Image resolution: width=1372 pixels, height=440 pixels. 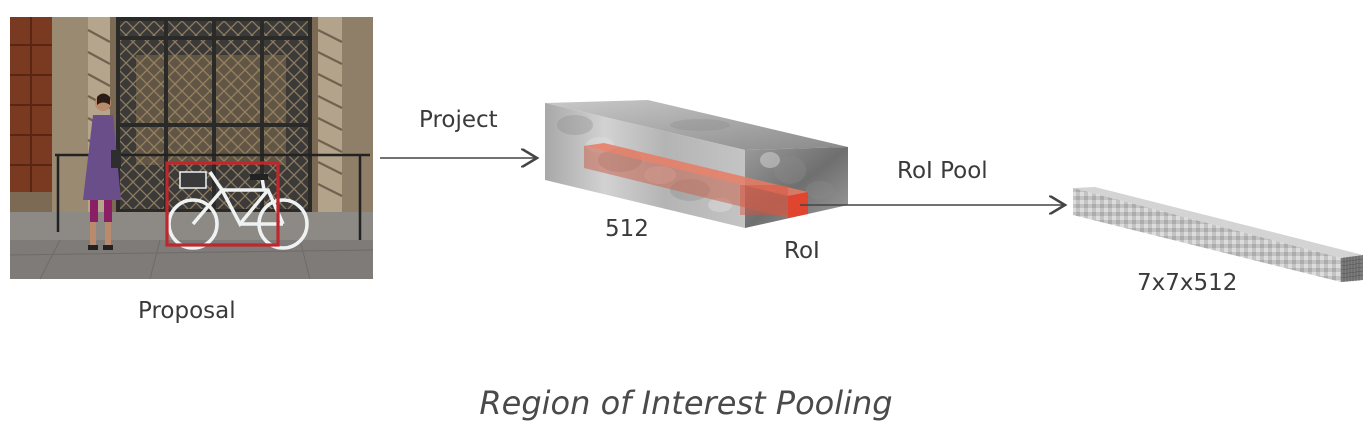 What do you see at coordinates (627, 229) in the screenshot?
I see `channels-label: 512` at bounding box center [627, 229].